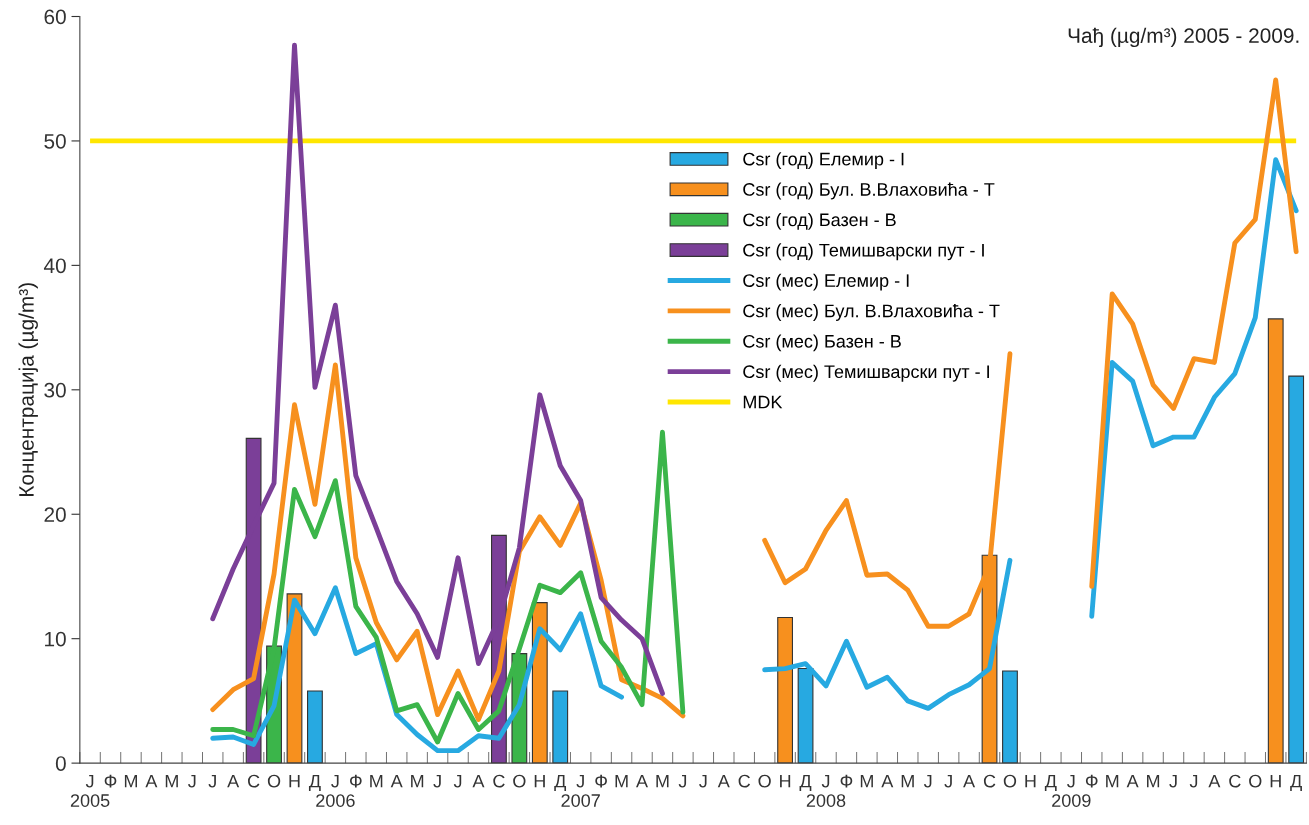  Describe the element at coordinates (822, 343) in the screenshot. I see `legend-label: Csr (мес) Базен - В` at that location.